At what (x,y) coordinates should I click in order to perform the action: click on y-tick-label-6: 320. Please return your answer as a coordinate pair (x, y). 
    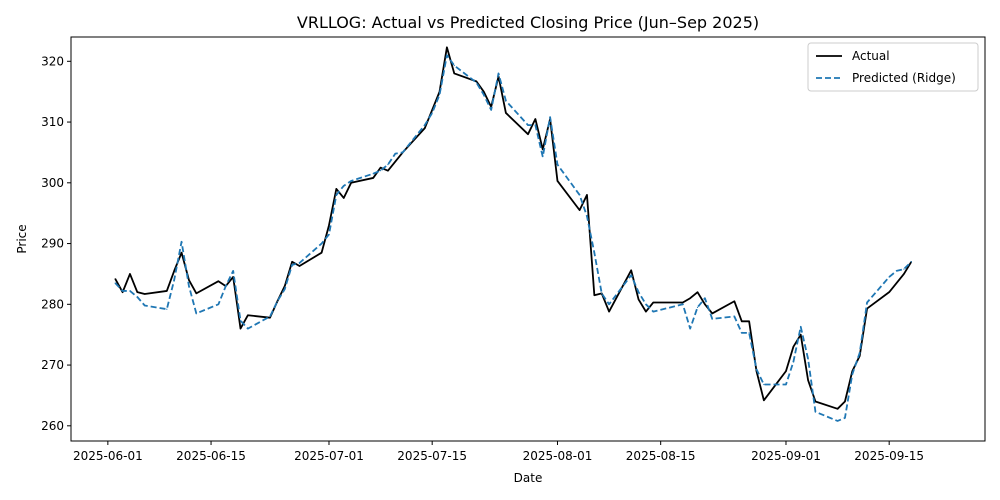
    Looking at the image, I should click on (52, 61).